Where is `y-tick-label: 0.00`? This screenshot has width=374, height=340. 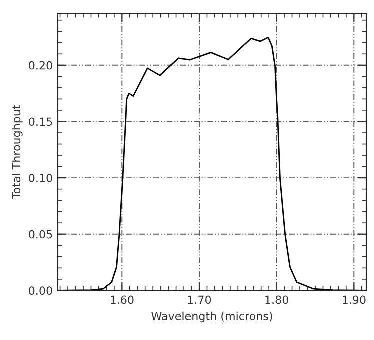
y-tick-label: 0.00 is located at coordinates (40, 291).